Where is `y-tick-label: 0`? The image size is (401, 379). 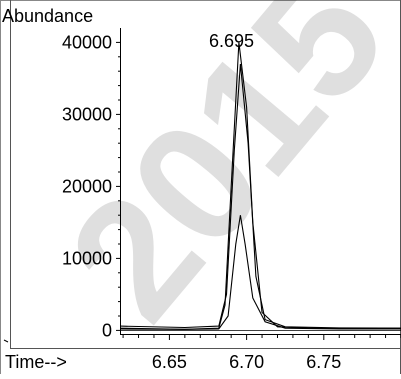
y-tick-label: 0 is located at coordinates (107, 330).